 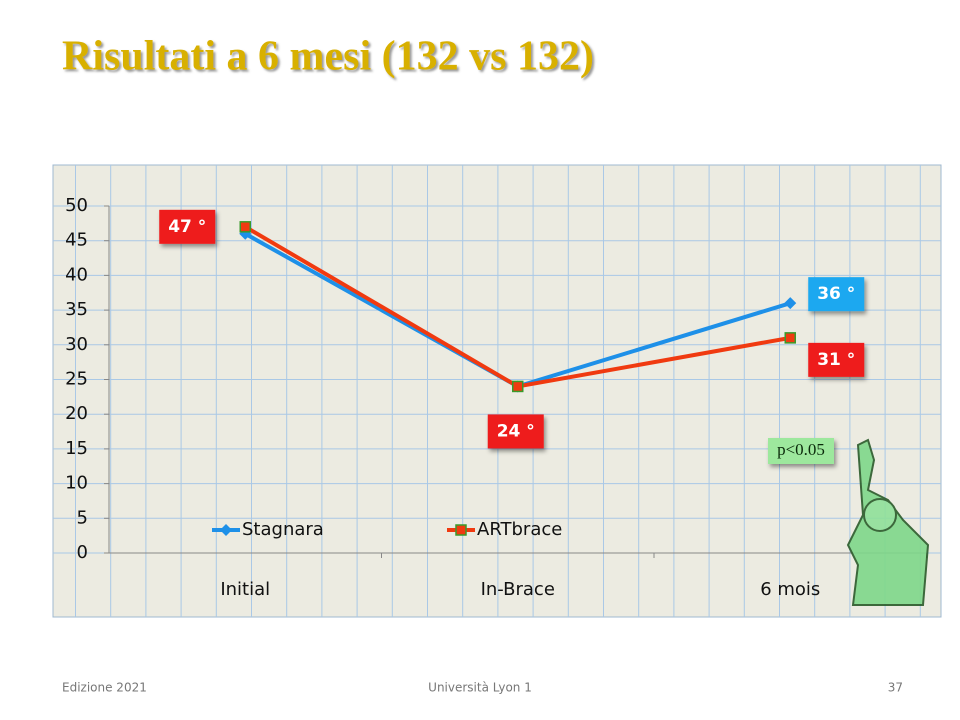 What do you see at coordinates (82, 552) in the screenshot?
I see `y-tick-label: 0` at bounding box center [82, 552].